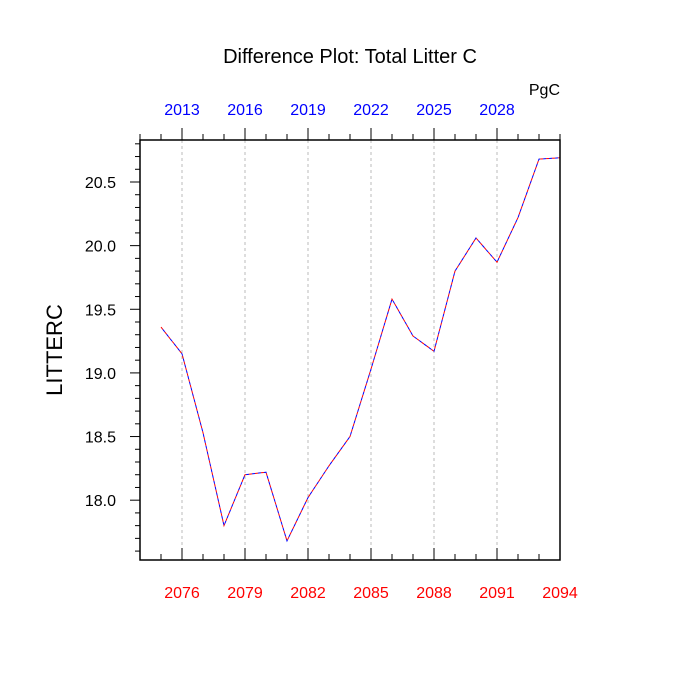 This screenshot has width=700, height=700. What do you see at coordinates (371, 593) in the screenshot?
I see `x-bottom-tick-label: 2085` at bounding box center [371, 593].